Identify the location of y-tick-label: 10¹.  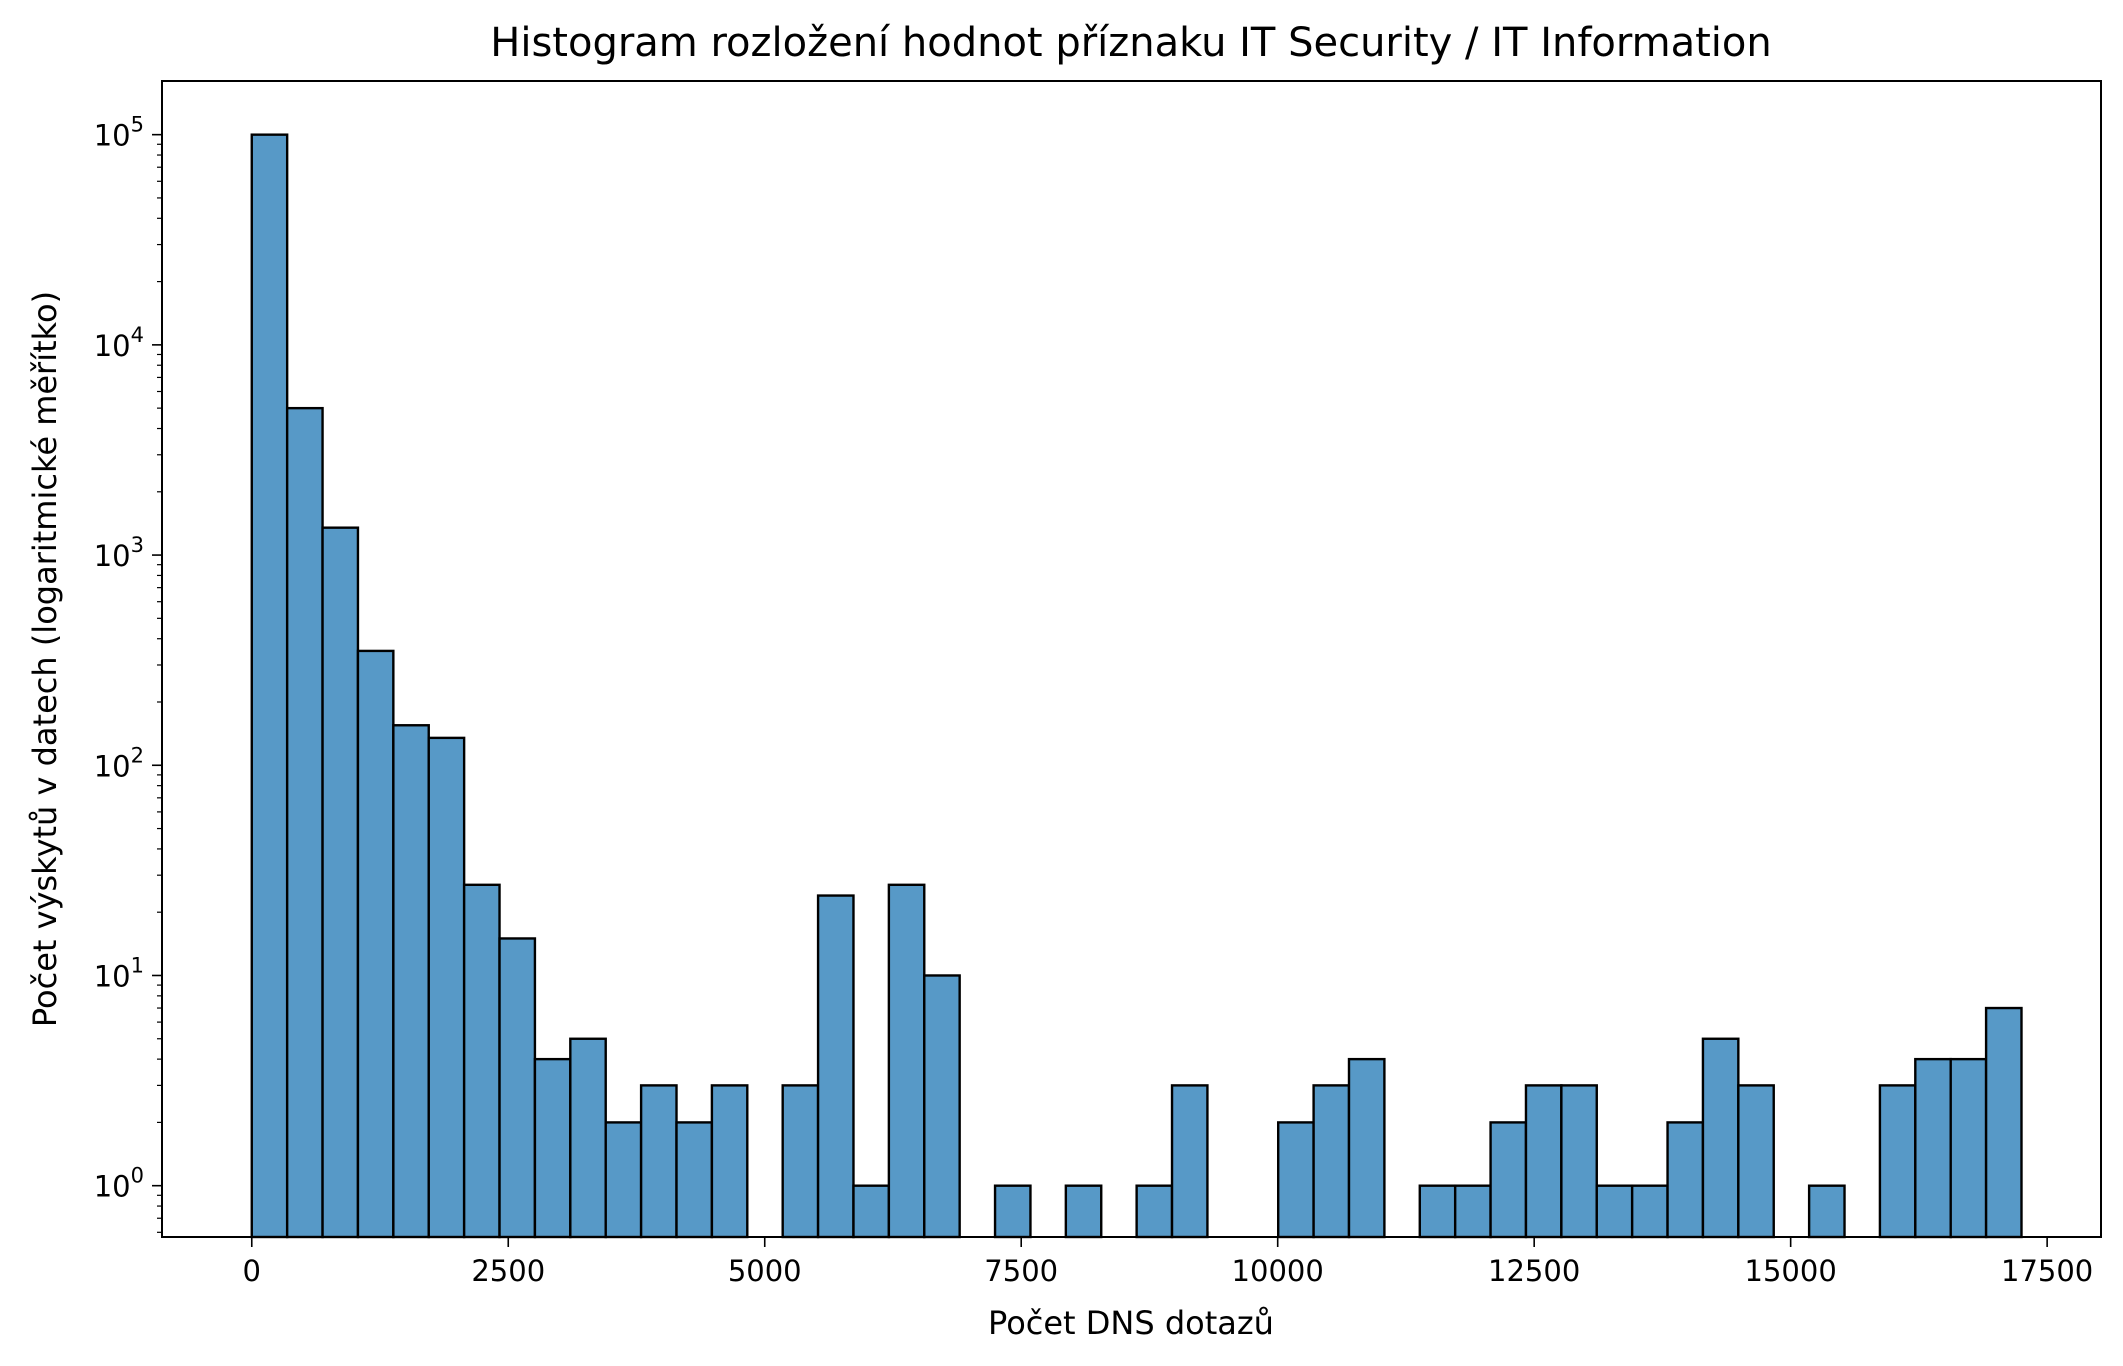
(119, 973).